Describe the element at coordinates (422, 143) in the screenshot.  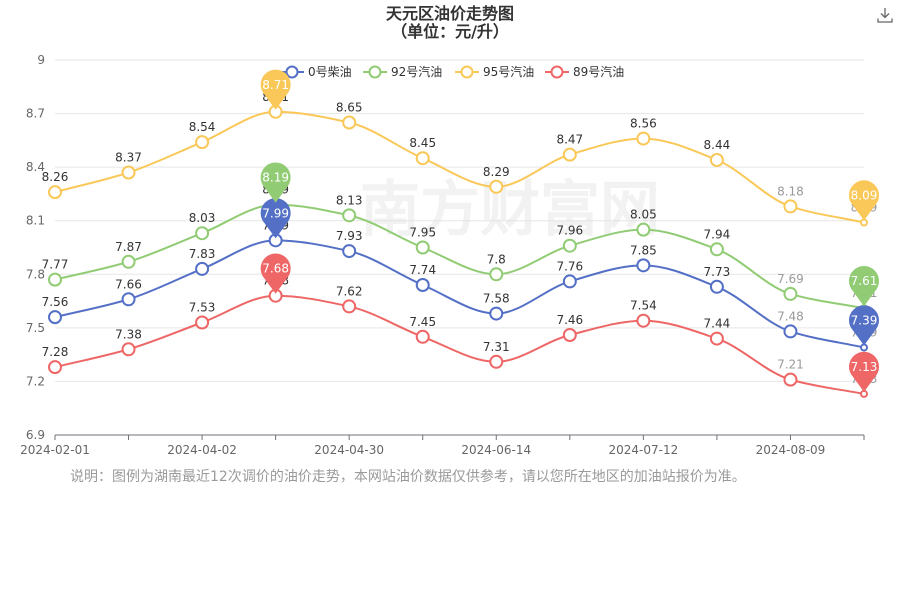
I see `data-label: 8.45` at that location.